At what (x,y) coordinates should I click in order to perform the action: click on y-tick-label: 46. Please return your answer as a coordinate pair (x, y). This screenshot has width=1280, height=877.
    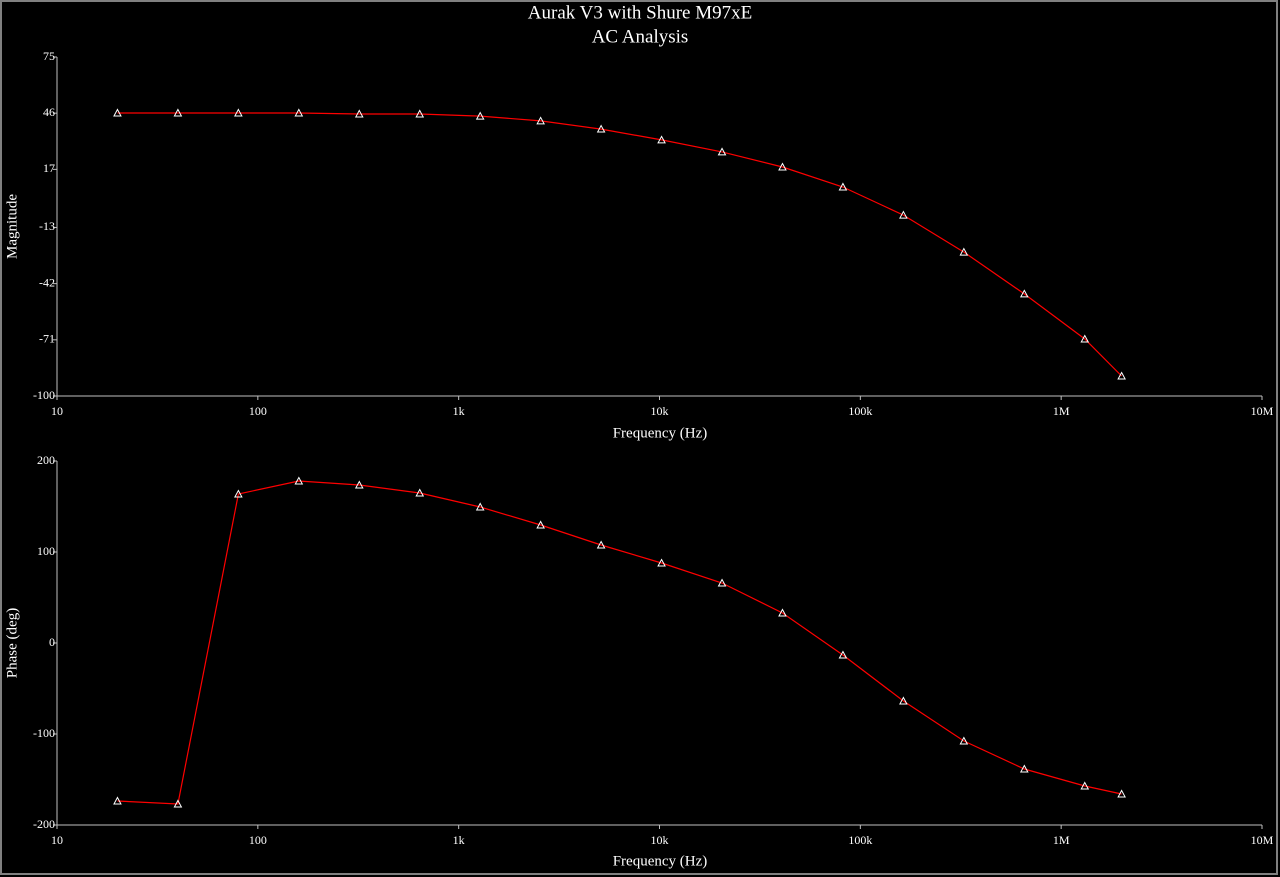
    Looking at the image, I should click on (49, 112).